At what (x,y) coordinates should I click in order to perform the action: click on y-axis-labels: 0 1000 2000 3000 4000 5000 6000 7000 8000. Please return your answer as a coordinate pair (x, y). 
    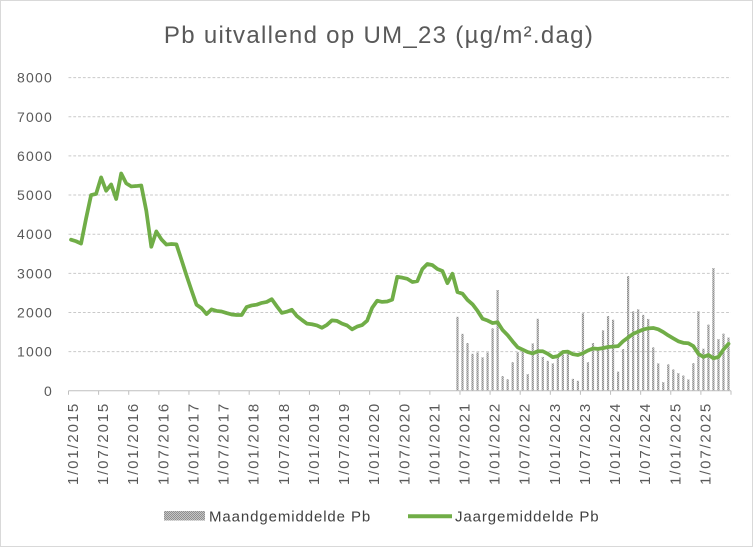
    Looking at the image, I should click on (35, 234).